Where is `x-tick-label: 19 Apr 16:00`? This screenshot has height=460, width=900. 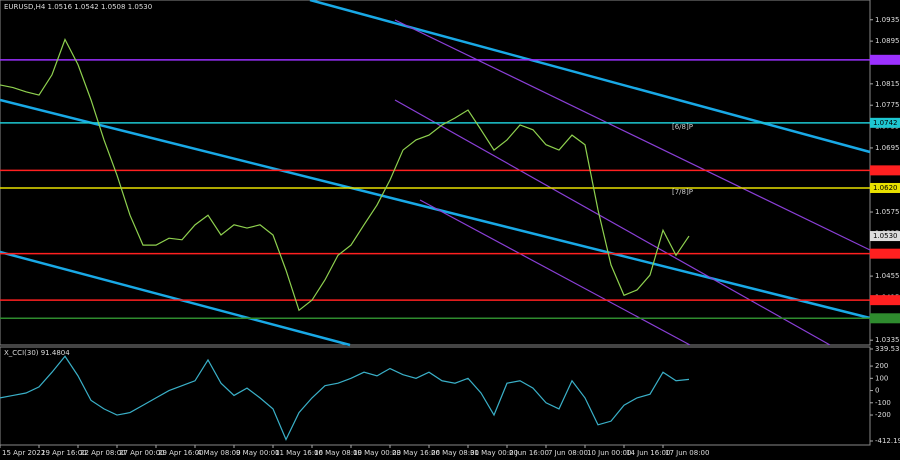 x-tick-label: 19 Apr 16:00 is located at coordinates (64, 453).